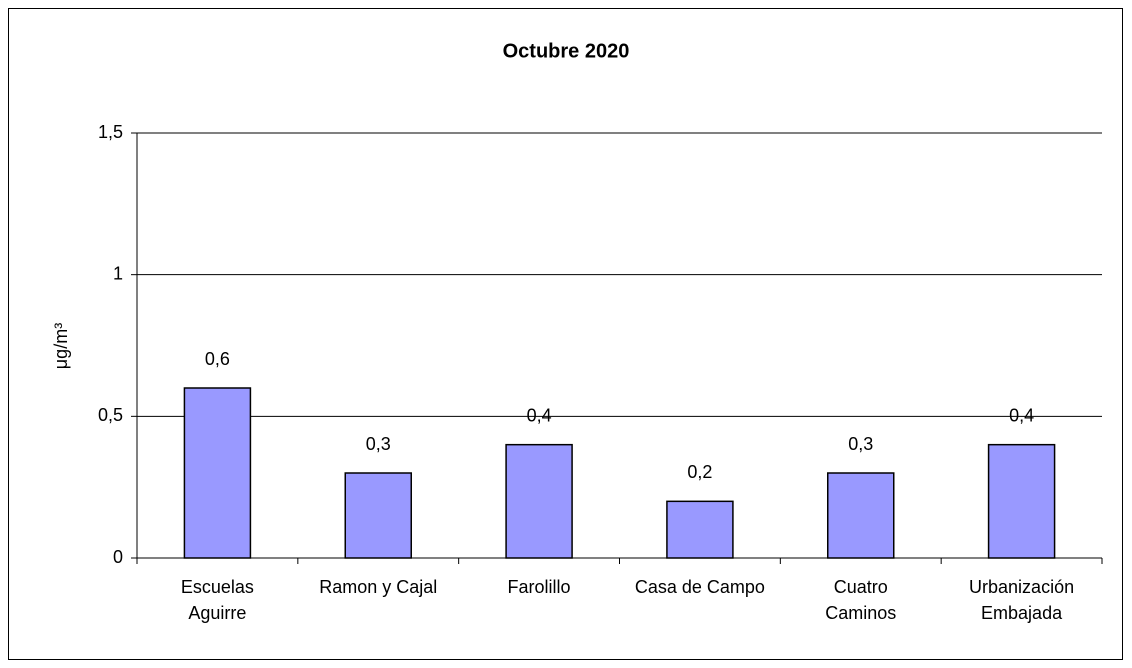 The width and height of the screenshot is (1132, 668). I want to click on y-tick-label: 1,5, so click(110, 132).